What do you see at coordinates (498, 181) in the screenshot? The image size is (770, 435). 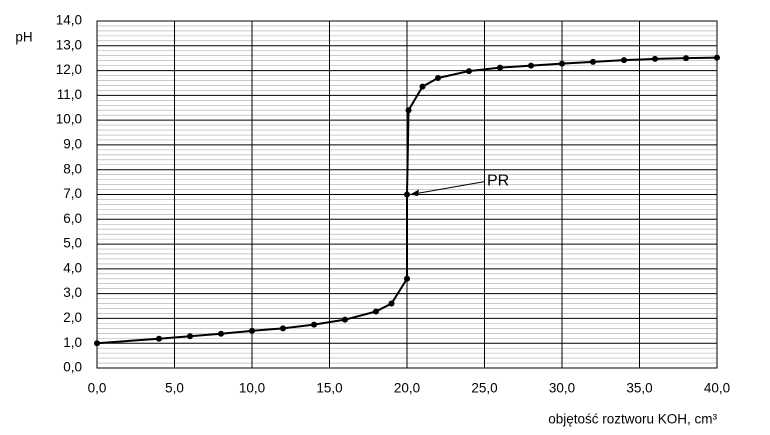 I see `annotation-text: PR` at bounding box center [498, 181].